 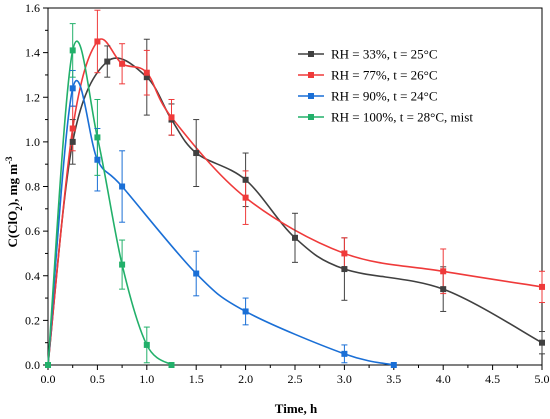 I want to click on y-axis-label-superscript: -3, so click(x=9, y=160).